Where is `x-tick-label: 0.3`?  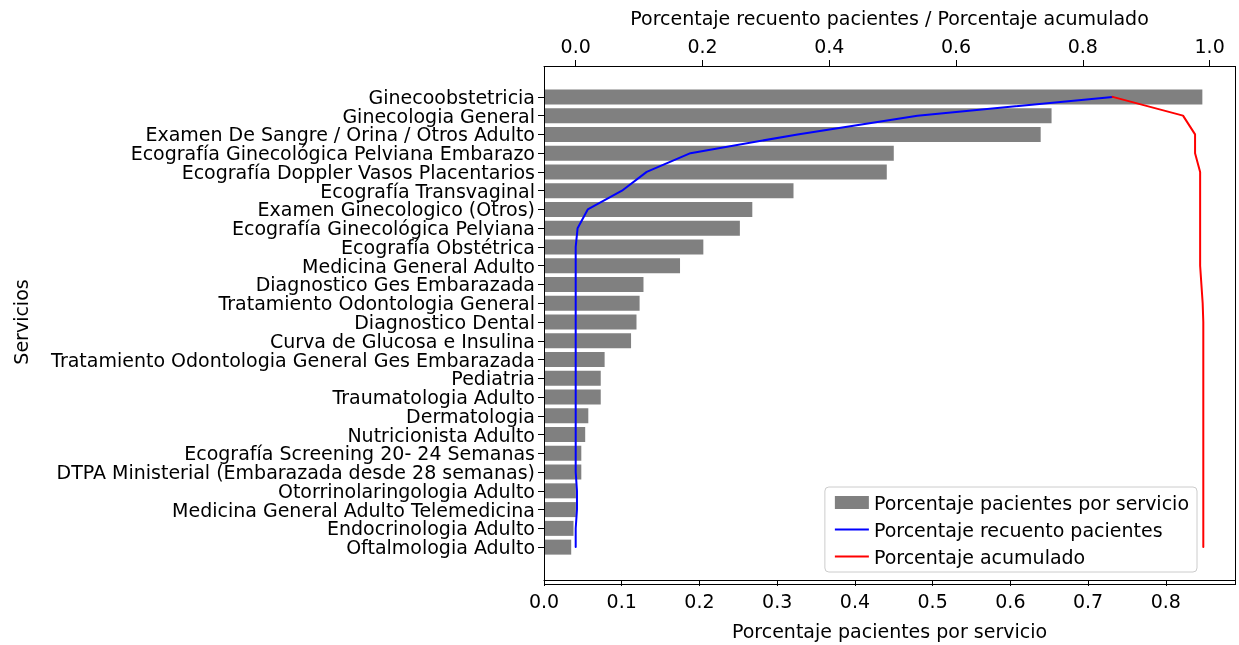
x-tick-label: 0.3 is located at coordinates (777, 600).